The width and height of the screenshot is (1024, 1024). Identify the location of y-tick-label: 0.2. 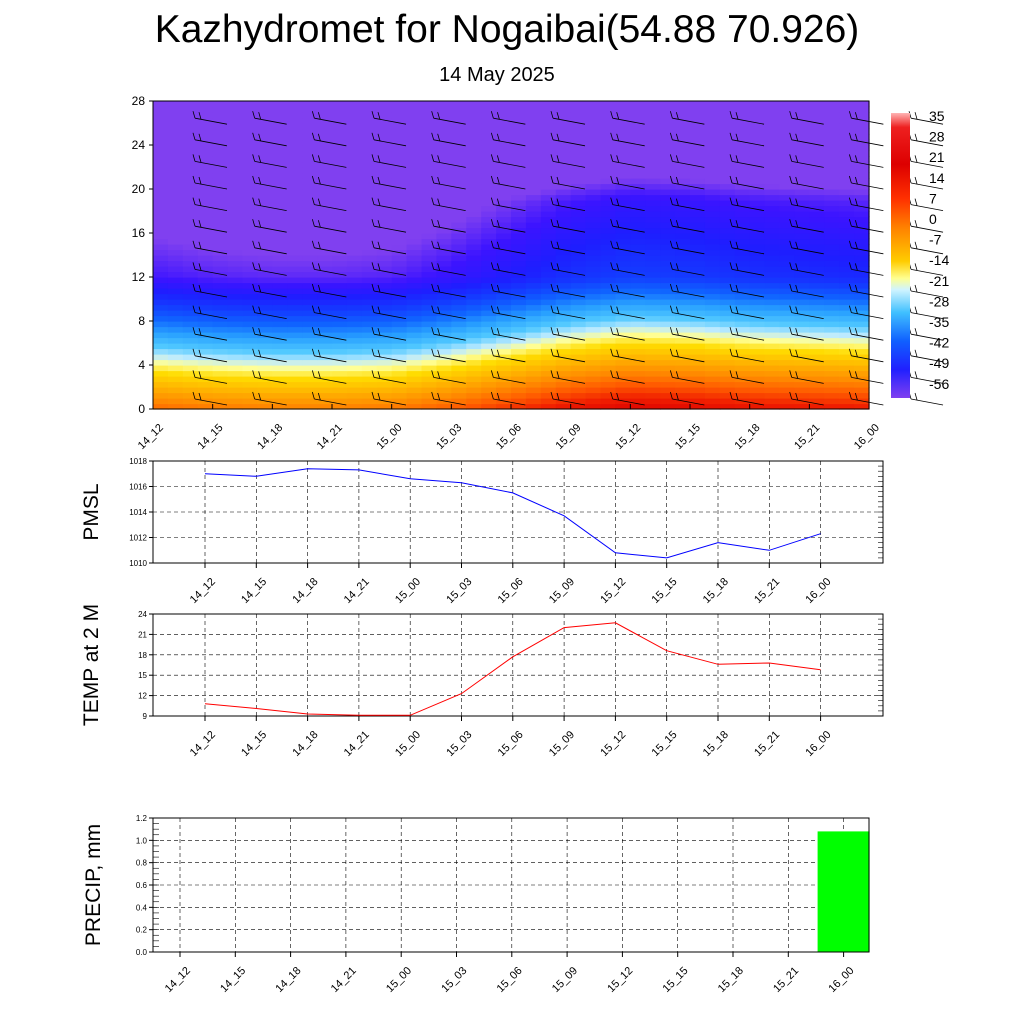
(142, 930).